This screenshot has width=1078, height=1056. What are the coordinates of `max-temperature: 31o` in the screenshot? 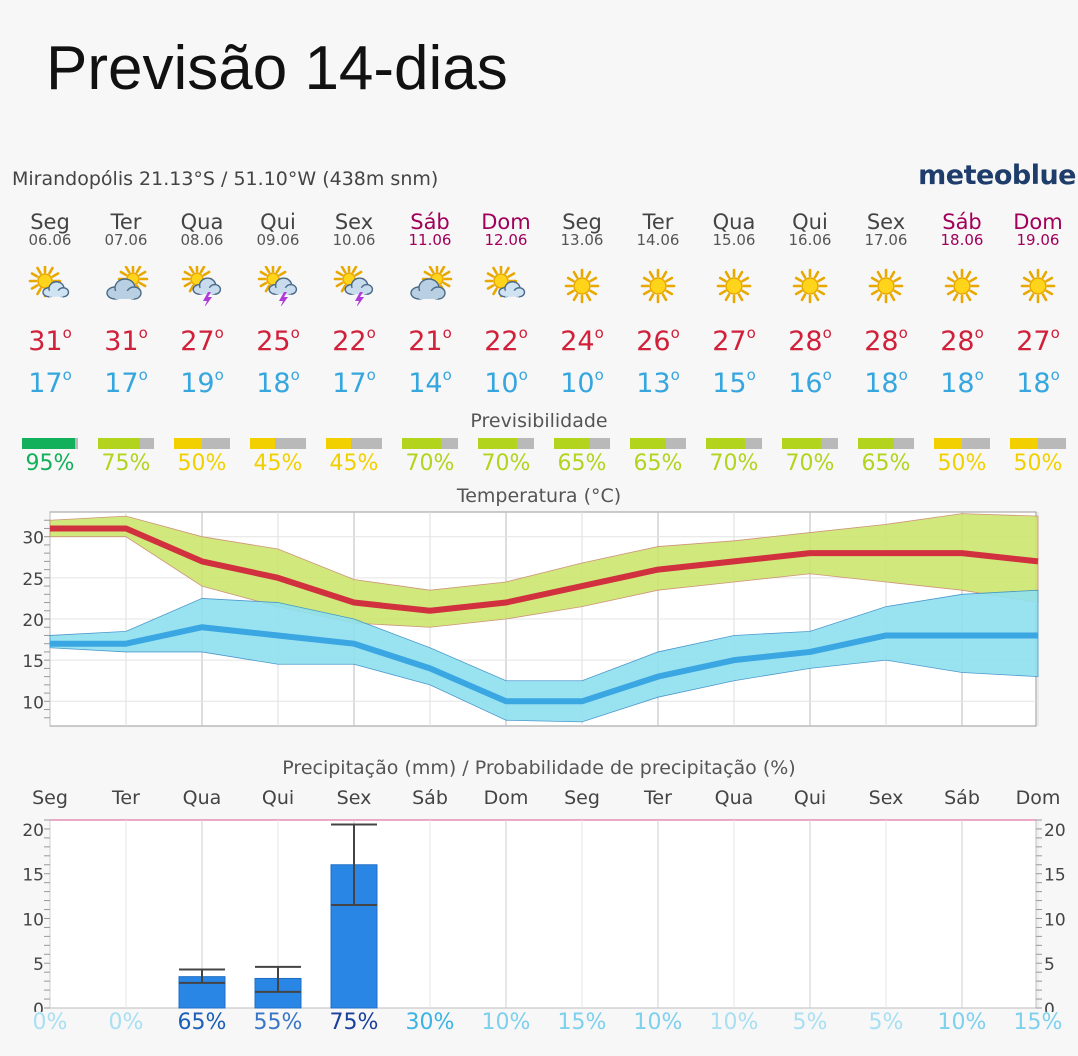 It's located at (126, 340).